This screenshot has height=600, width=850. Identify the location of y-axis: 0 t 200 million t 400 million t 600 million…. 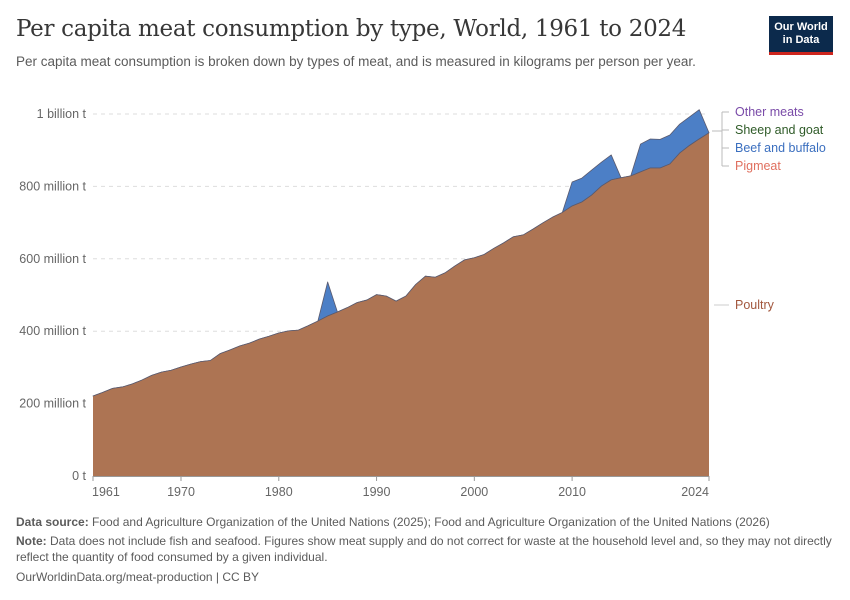
(52, 295).